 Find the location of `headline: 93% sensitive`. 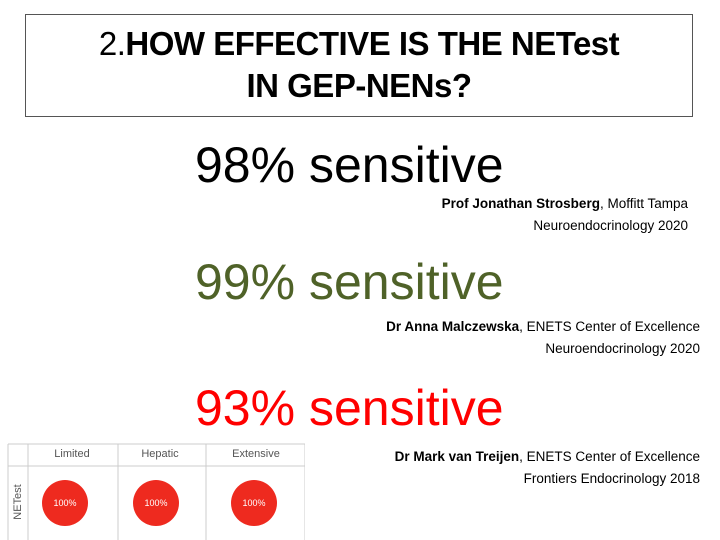

headline: 93% sensitive is located at coordinates (349, 408).